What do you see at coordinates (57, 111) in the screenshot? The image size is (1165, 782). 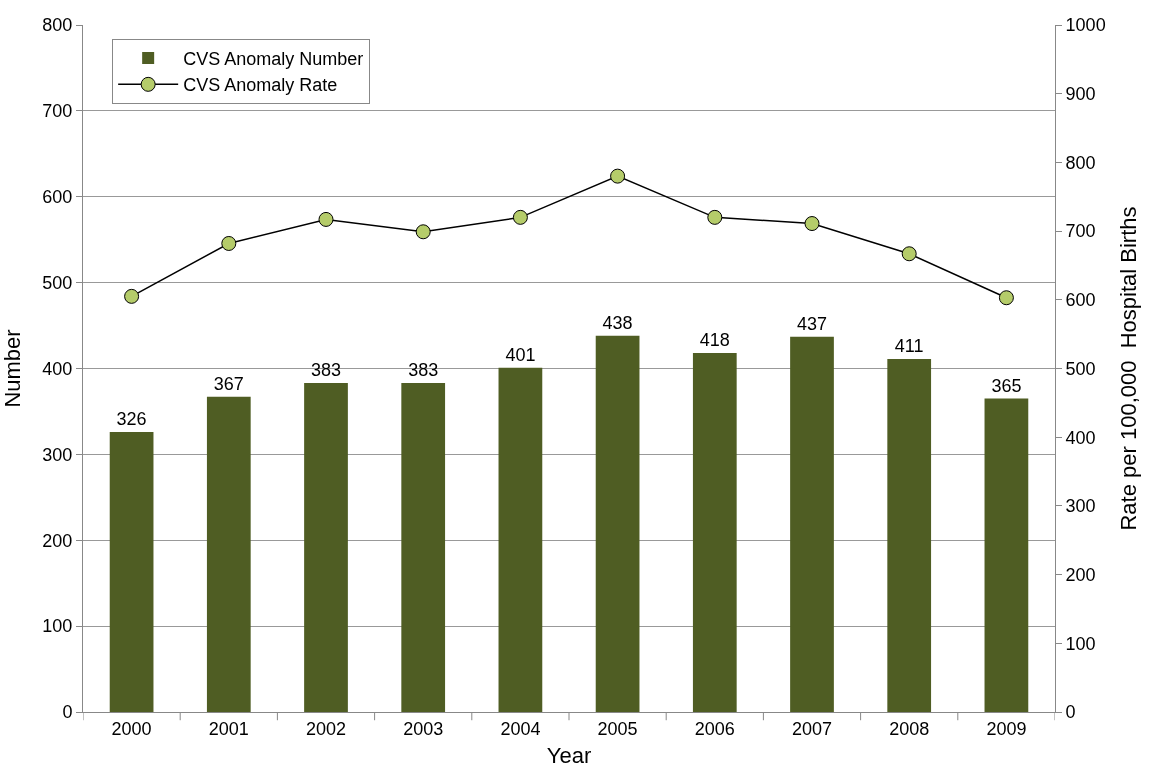 I see `y-tick-label: 700` at bounding box center [57, 111].